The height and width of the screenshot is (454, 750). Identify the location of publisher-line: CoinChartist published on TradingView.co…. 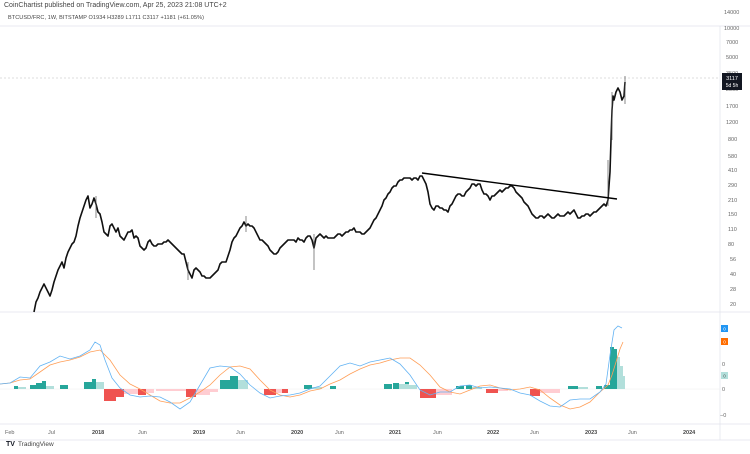
(115, 5).